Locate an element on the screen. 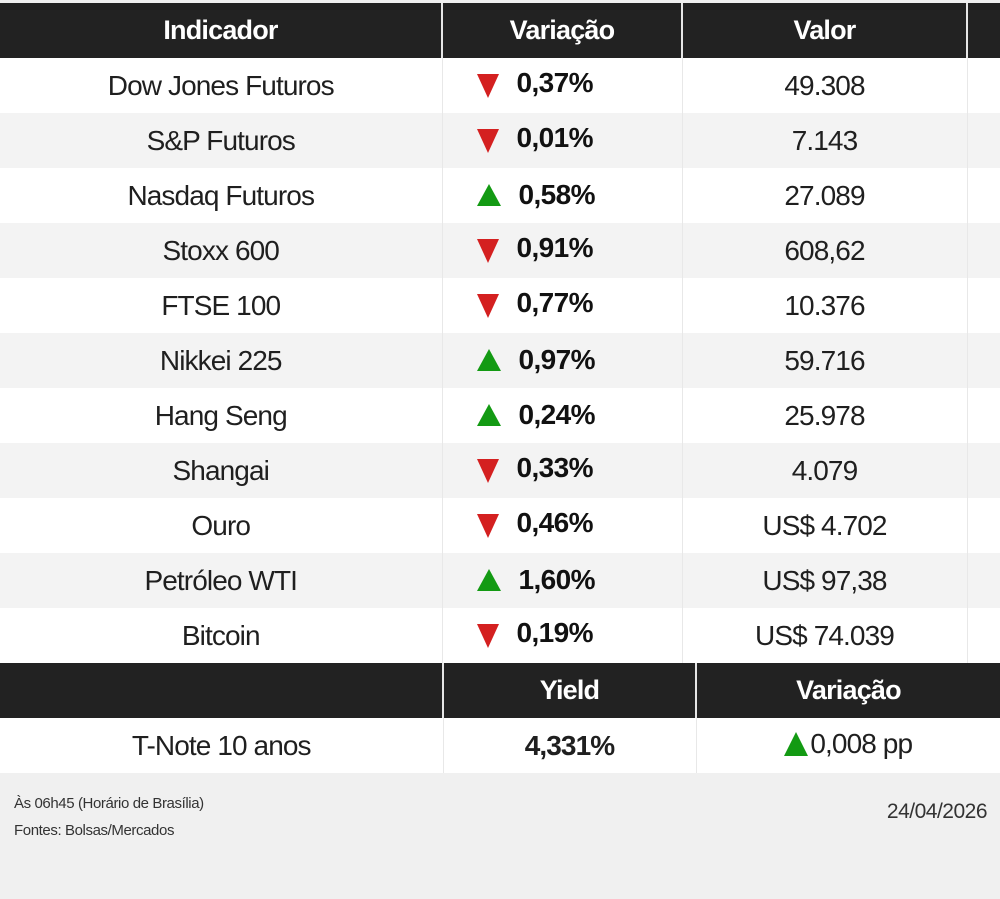 The width and height of the screenshot is (1000, 899). table-row: S&P Futuros 0,01% 7.143 is located at coordinates (500, 140).